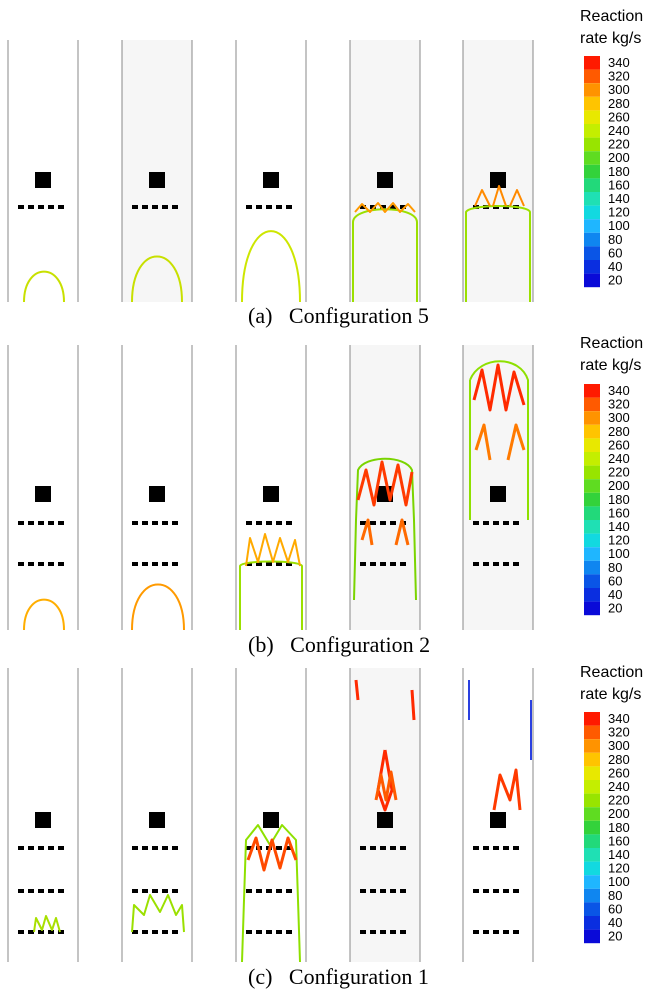 This screenshot has height=997, width=654. Describe the element at coordinates (617, 28) in the screenshot. I see `legend-title-a: Reaction rate kg/s` at that location.